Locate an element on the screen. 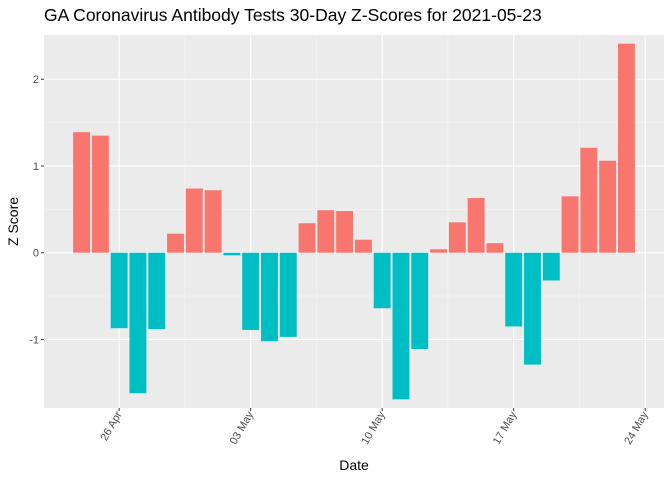  x-axis: 26 Apr 03 May 10 May 17 May 24 May is located at coordinates (374, 427).